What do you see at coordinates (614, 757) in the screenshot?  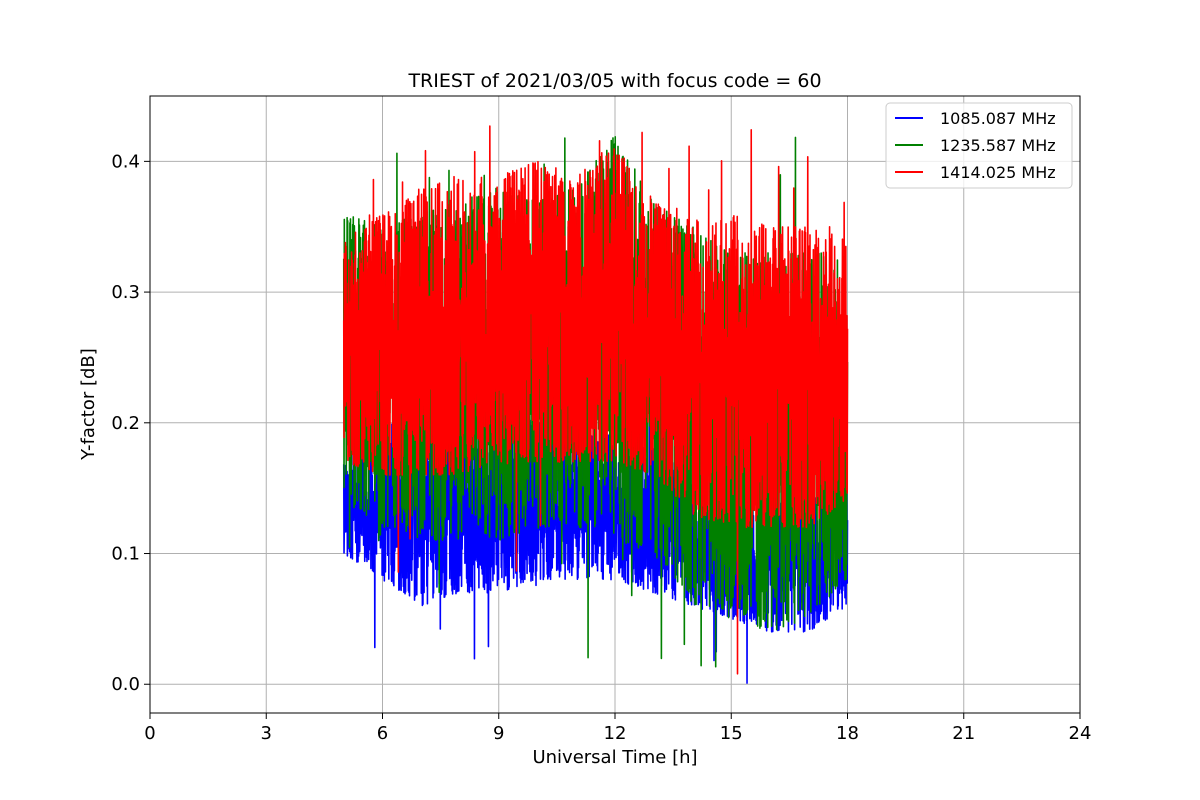 I see `x-axis-label: Universal Time [h]` at bounding box center [614, 757].